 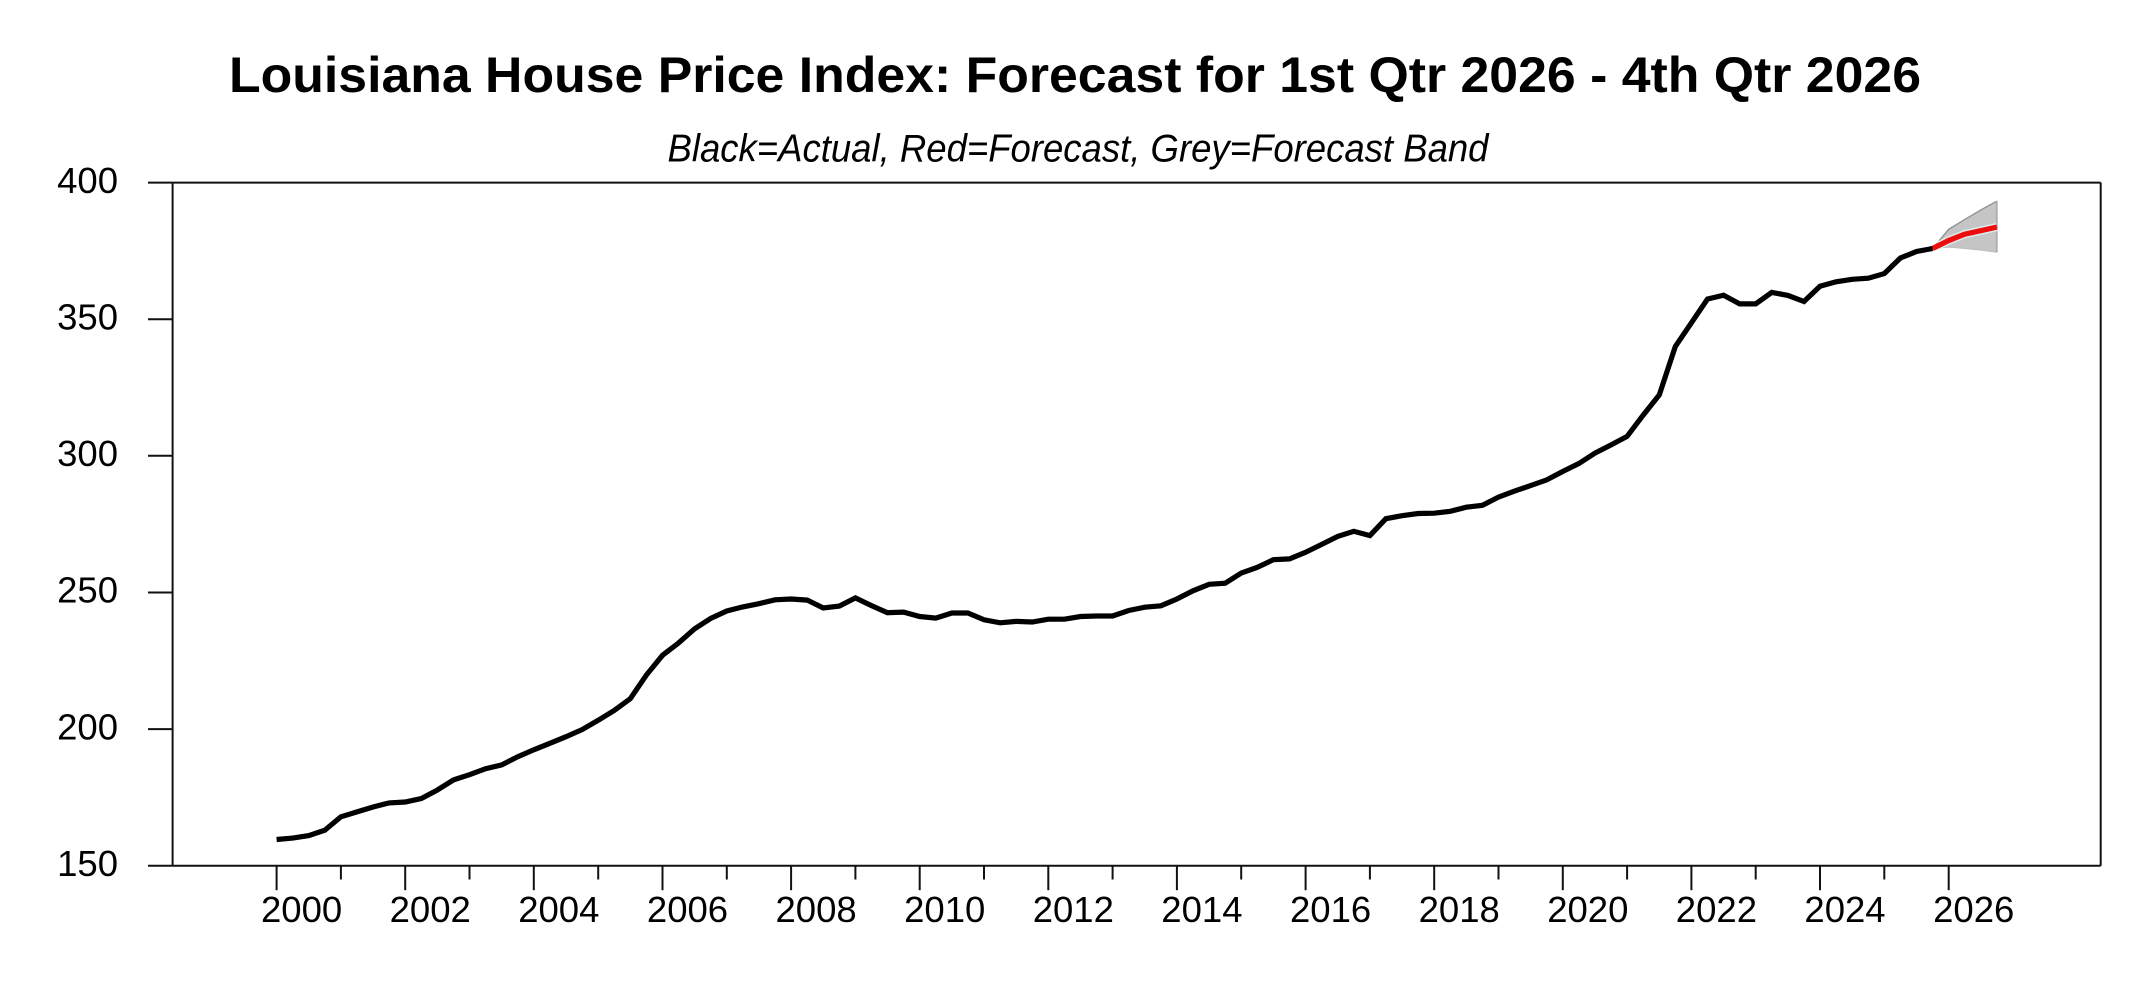 I want to click on svg-text: 2022, so click(x=1716, y=909).